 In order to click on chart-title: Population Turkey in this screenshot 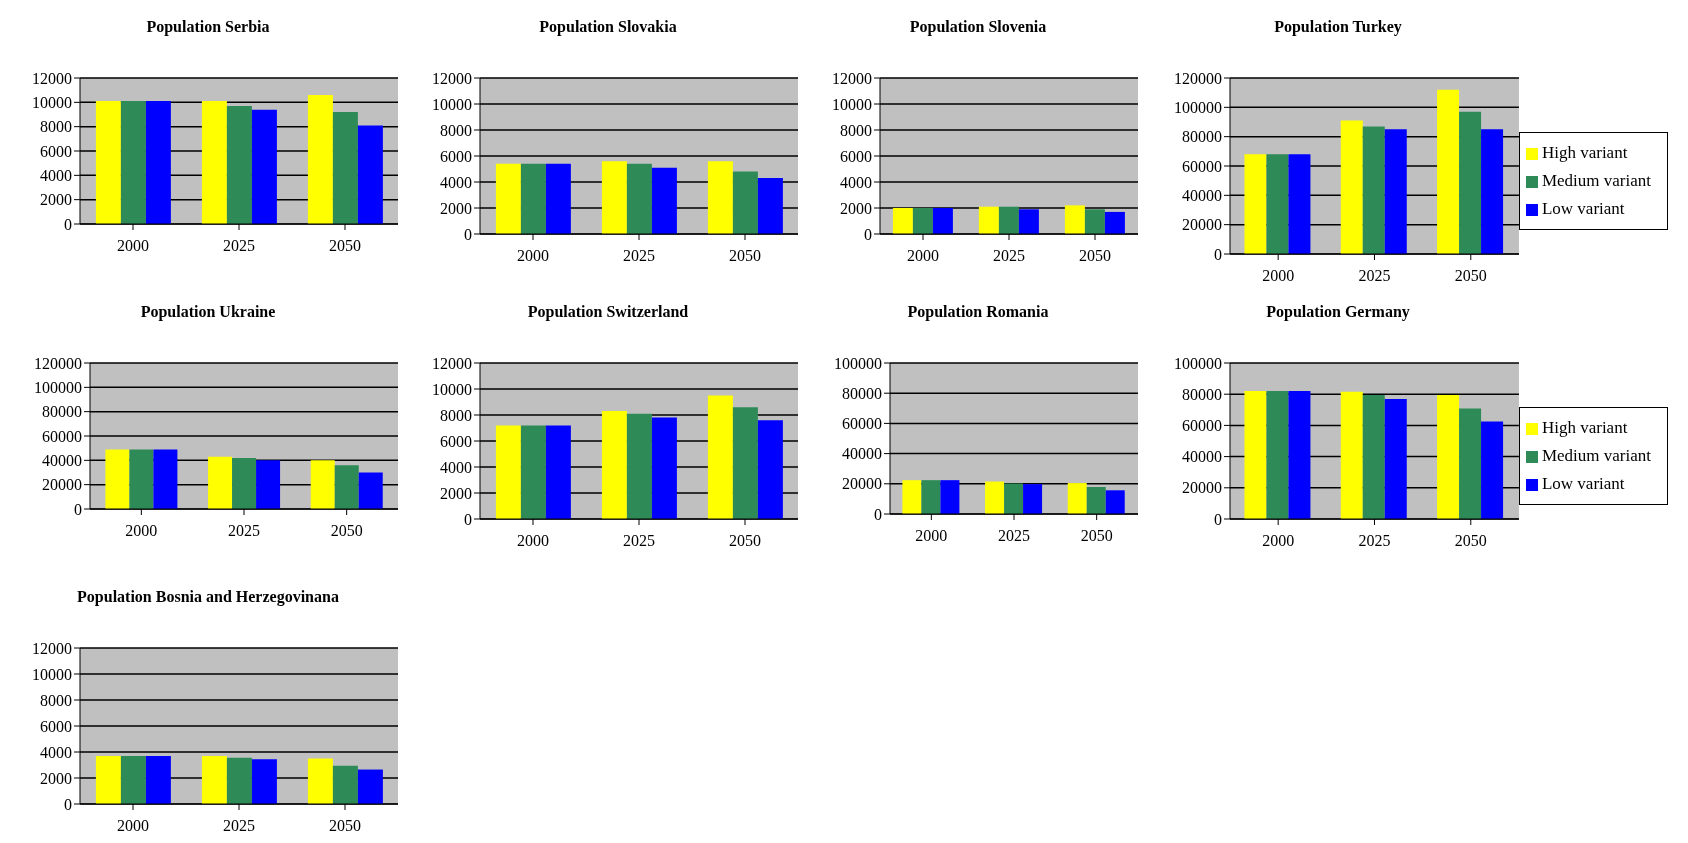, I will do `click(1338, 27)`.